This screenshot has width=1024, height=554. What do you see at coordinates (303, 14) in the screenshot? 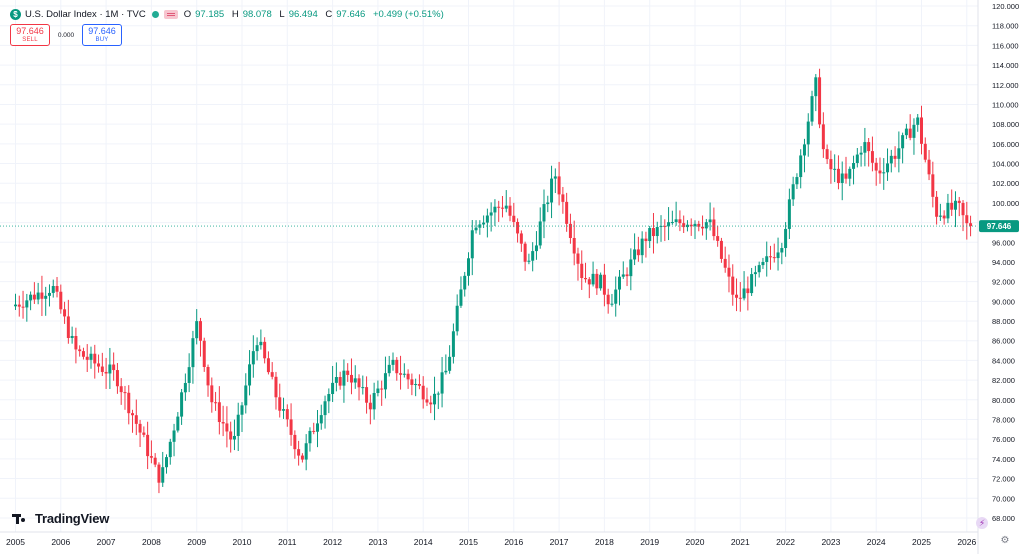
I see `low-value: 96.494` at bounding box center [303, 14].